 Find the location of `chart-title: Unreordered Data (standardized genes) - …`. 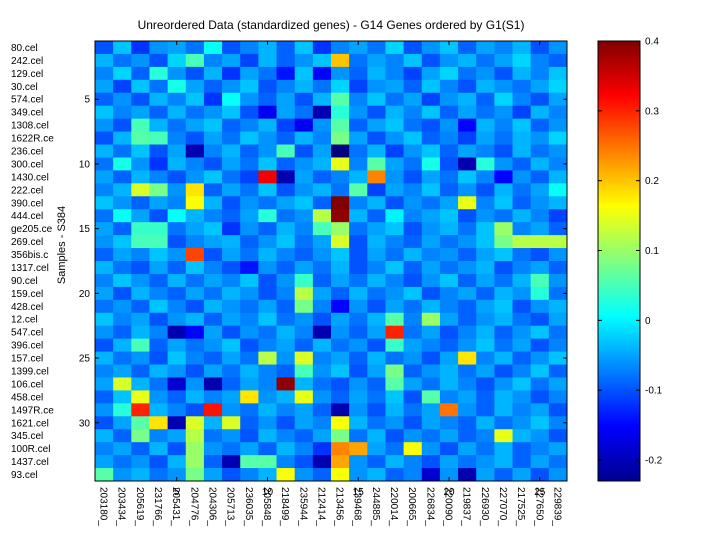

chart-title: Unreordered Data (standardized genes) - … is located at coordinates (331, 25).